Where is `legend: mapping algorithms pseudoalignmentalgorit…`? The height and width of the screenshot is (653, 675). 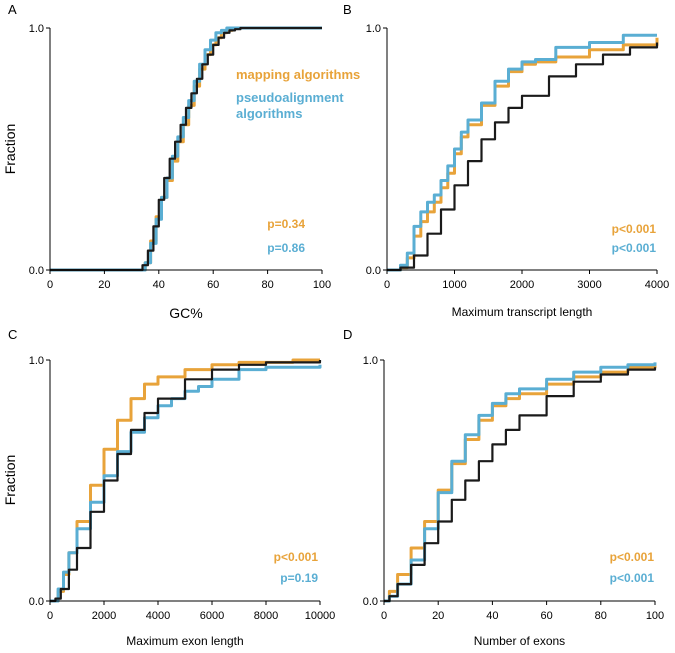 legend: mapping algorithms pseudoalignmentalgorit… is located at coordinates (298, 94).